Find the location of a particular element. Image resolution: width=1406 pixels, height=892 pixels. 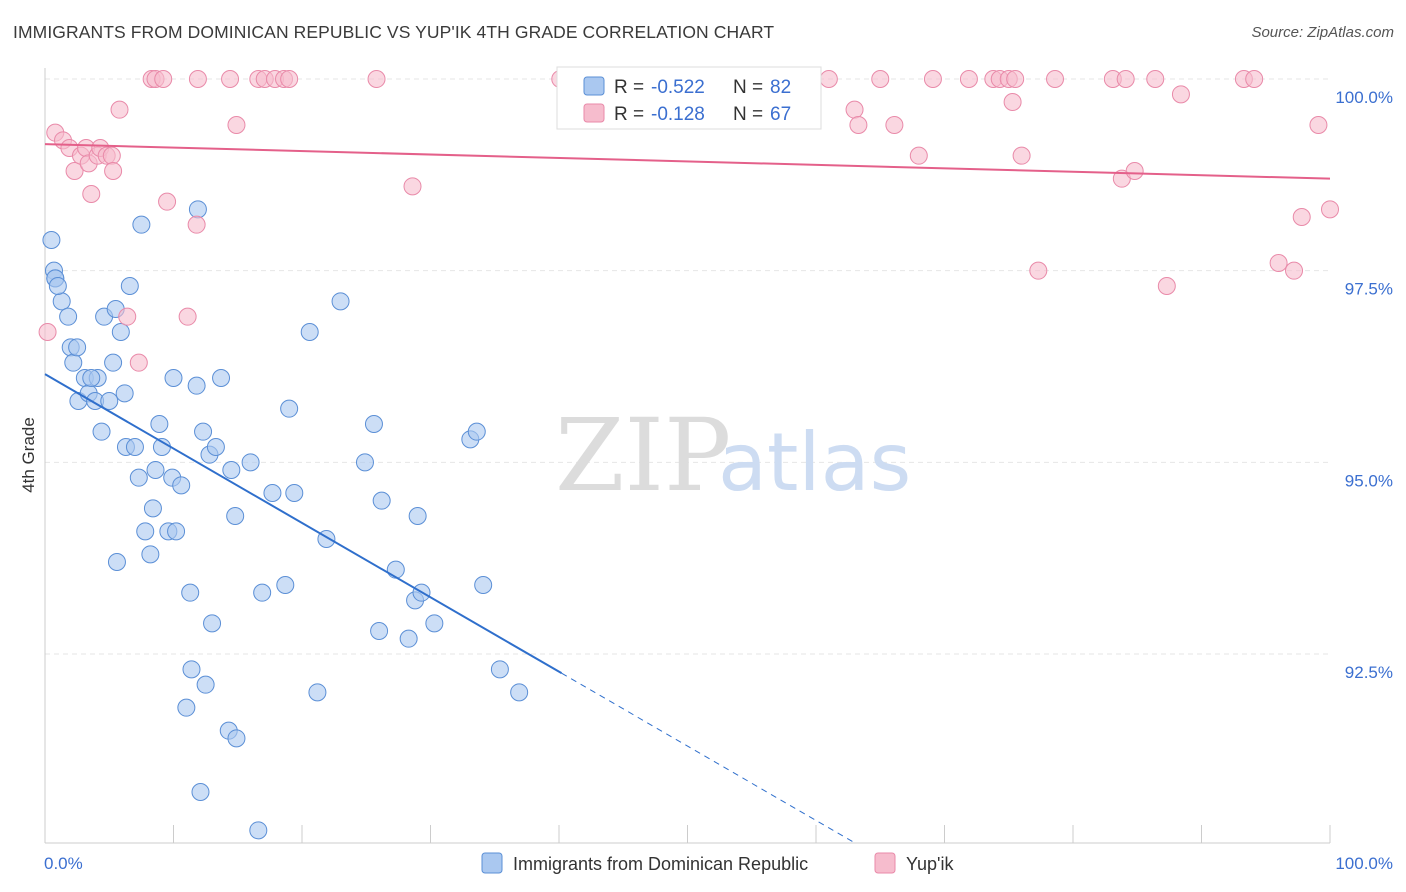

watermark-zip: ZIP is located at coordinates (643, 455).